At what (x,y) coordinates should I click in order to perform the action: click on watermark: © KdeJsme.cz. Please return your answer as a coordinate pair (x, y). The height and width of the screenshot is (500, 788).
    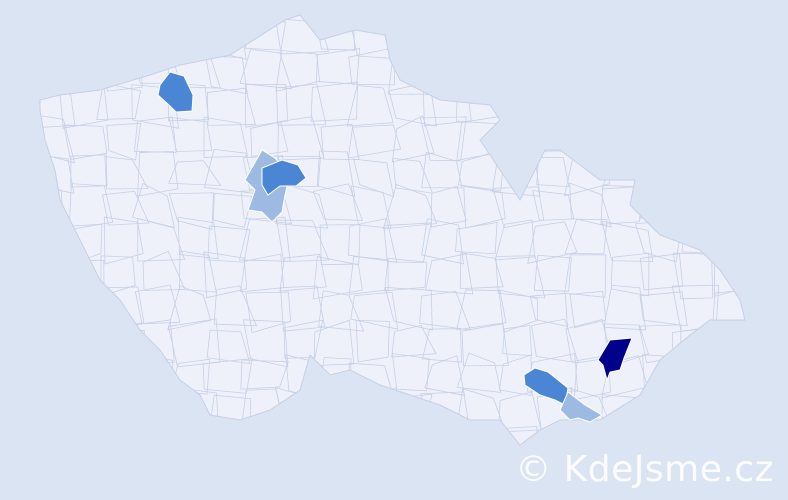
    Looking at the image, I should click on (644, 469).